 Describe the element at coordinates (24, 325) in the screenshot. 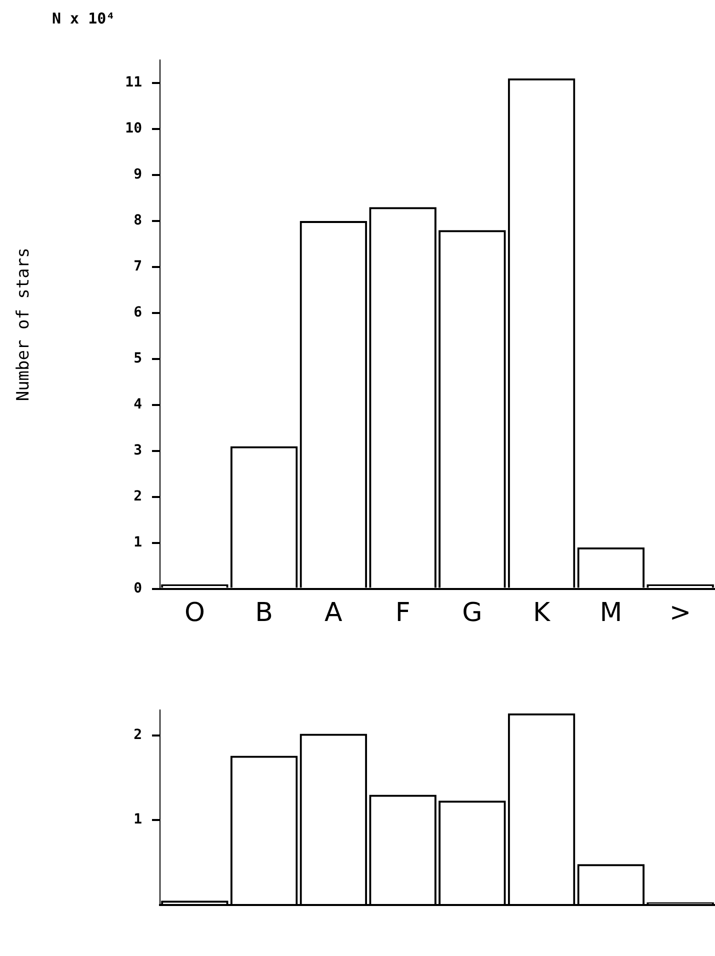

I see `y-axis-title: Number of stars` at that location.